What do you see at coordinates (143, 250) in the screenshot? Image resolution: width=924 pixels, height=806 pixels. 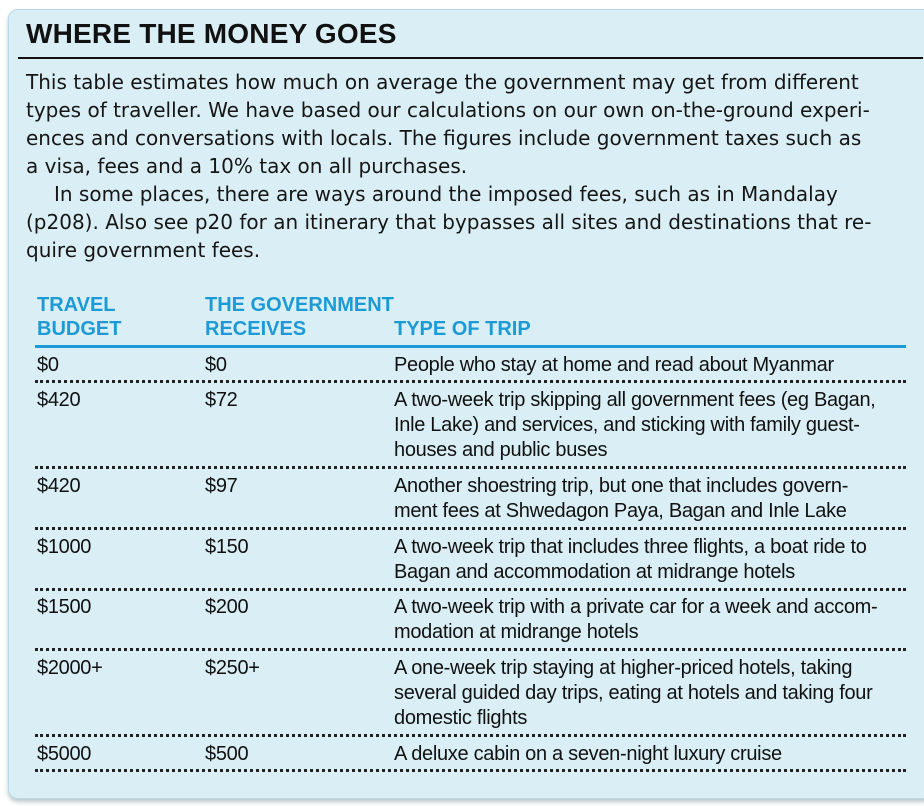 I see `intro-line: quire government fees.` at bounding box center [143, 250].